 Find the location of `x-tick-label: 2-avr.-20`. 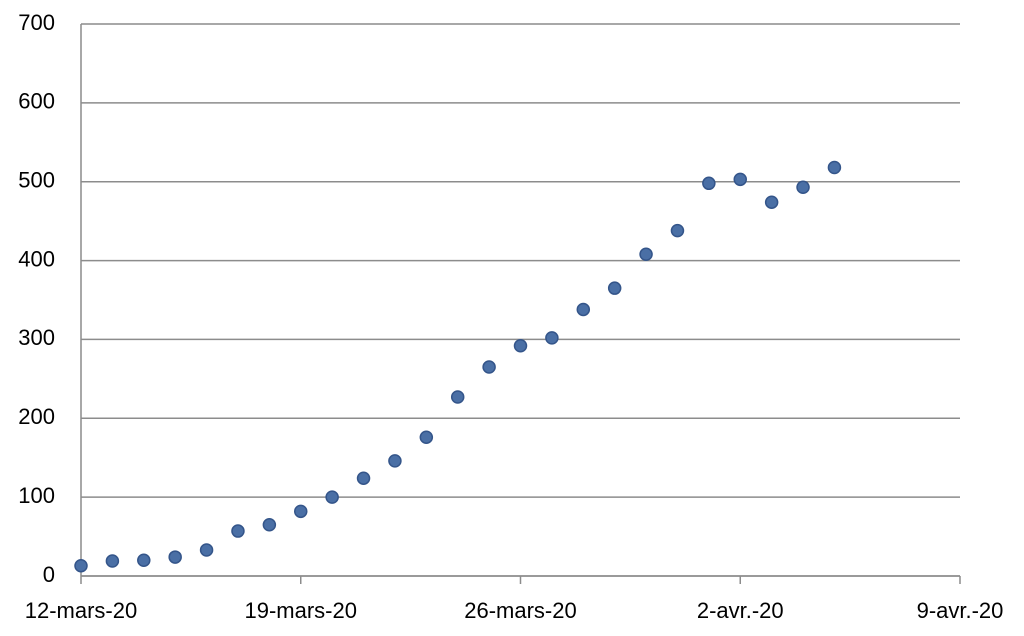

x-tick-label: 2-avr.-20 is located at coordinates (740, 610).